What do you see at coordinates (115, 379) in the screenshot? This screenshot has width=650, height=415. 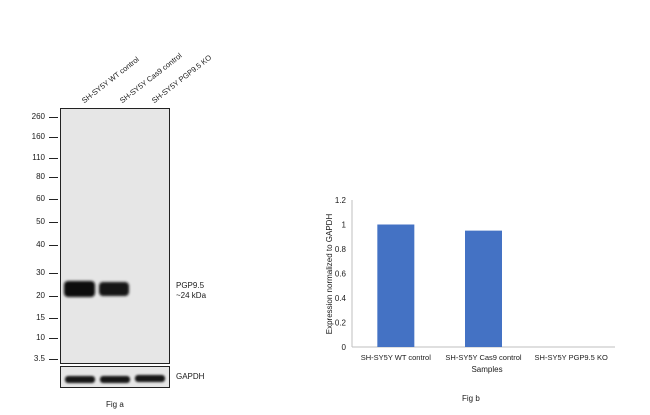 I see `band-gapdh-cas9` at bounding box center [115, 379].